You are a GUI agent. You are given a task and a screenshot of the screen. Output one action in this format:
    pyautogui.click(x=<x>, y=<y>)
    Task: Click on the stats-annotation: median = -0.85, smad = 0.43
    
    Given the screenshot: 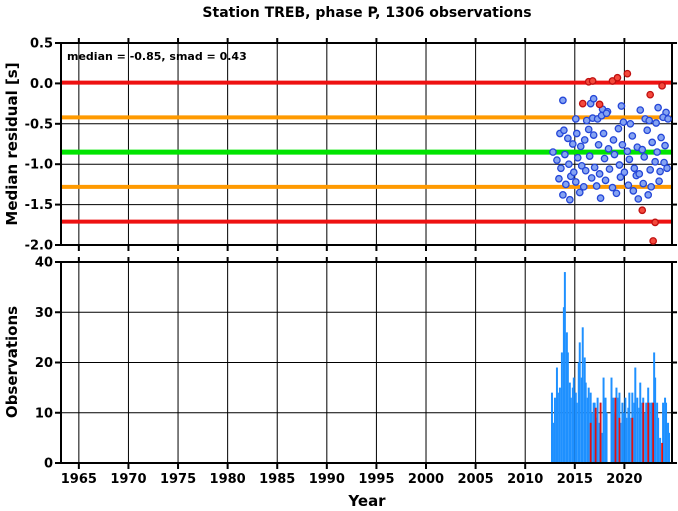 What is the action you would take?
    pyautogui.click(x=157, y=56)
    